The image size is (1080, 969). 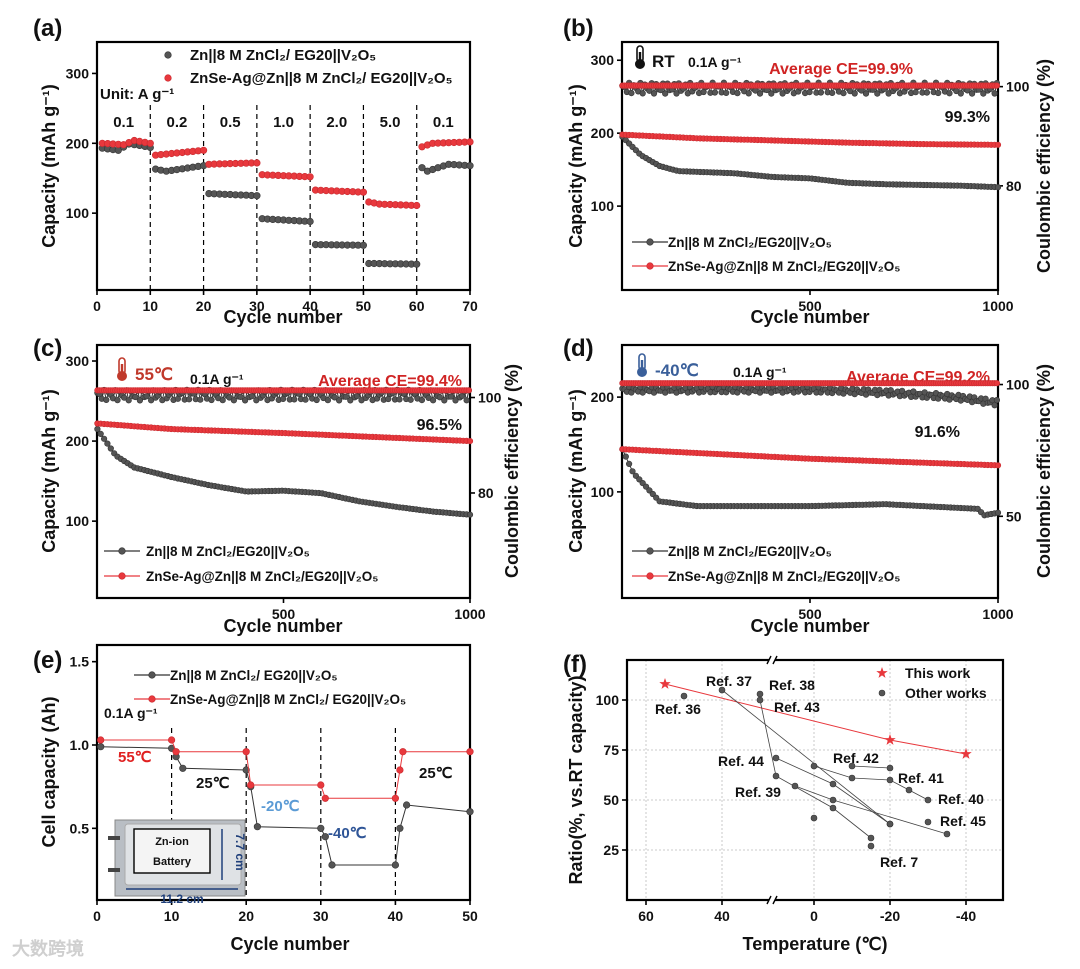 What do you see at coordinates (49, 771) in the screenshot?
I see `y-axis-label: Cell capacity (Ah)` at bounding box center [49, 771].